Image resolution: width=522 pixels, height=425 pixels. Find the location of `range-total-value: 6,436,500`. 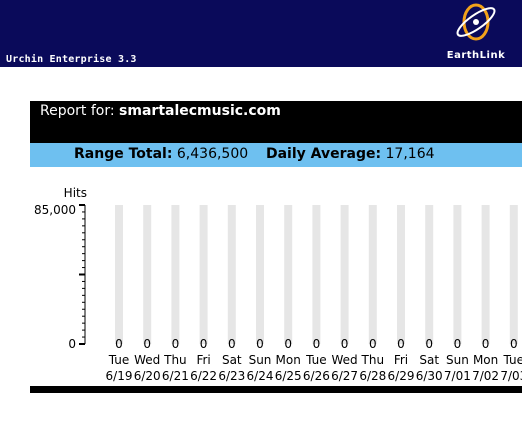

range-total-value: 6,436,500 is located at coordinates (212, 154).